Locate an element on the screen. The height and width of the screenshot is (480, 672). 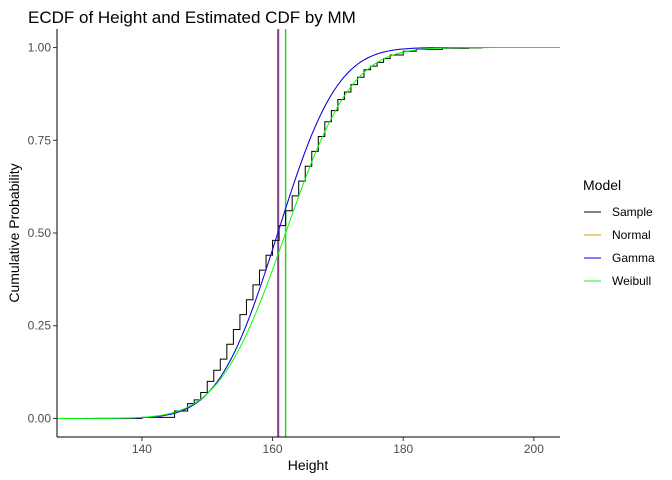
legend-label-normal: Normal is located at coordinates (631, 235).